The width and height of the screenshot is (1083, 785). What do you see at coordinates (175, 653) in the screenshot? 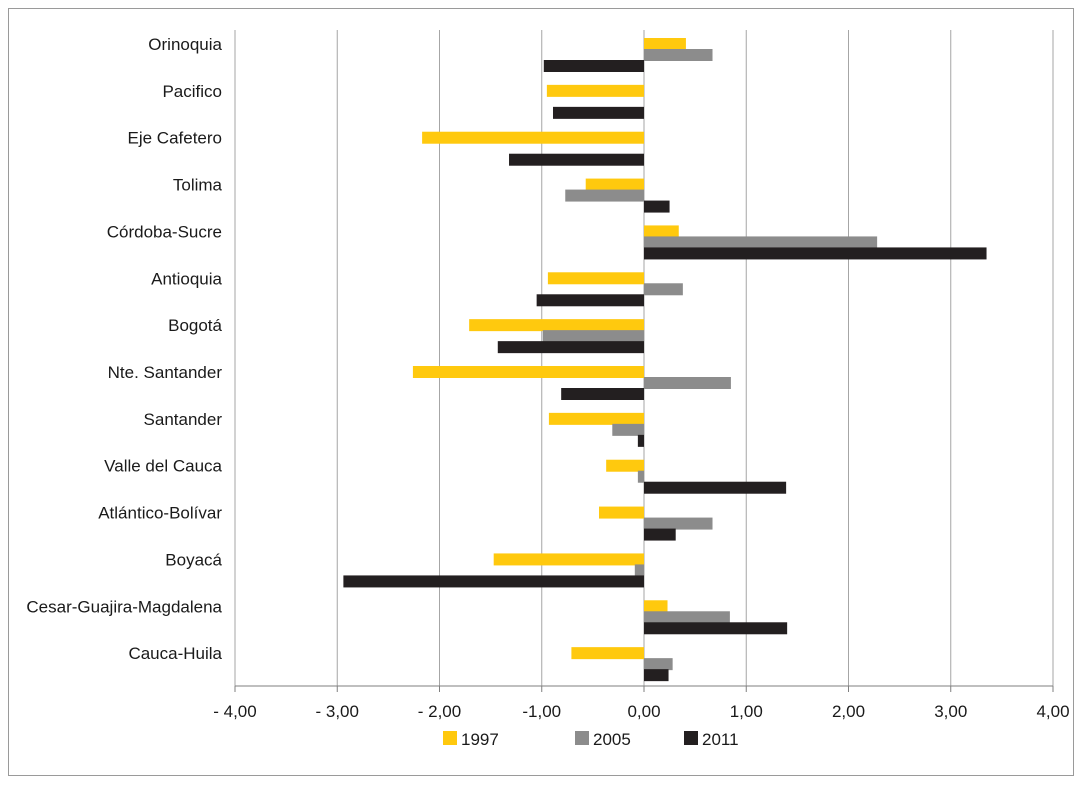
I see `category-label: Cauca-Huila` at bounding box center [175, 653].